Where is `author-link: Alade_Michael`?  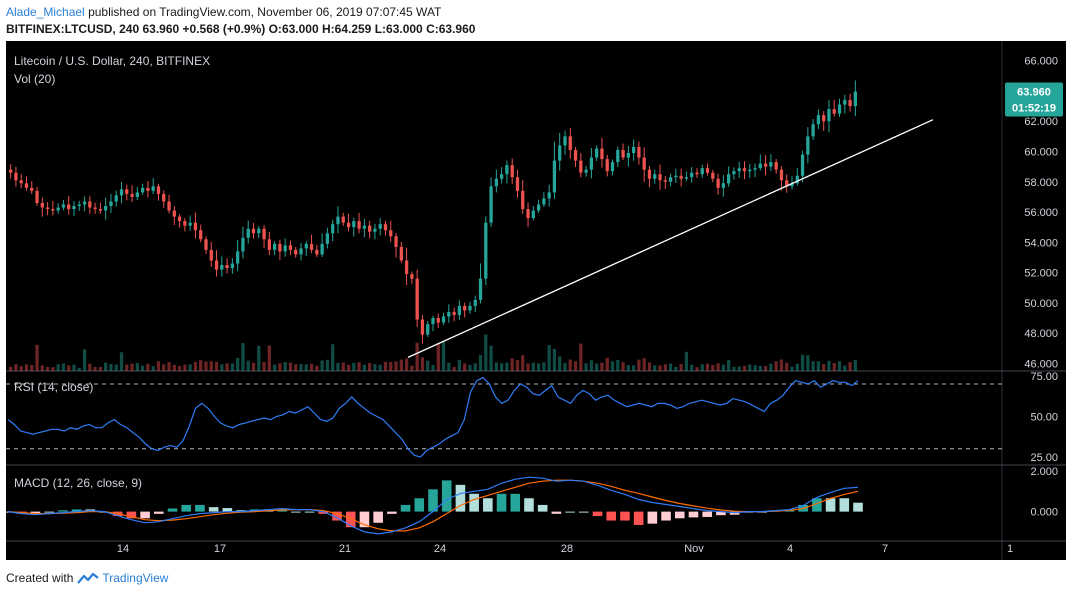 author-link: Alade_Michael is located at coordinates (45, 12).